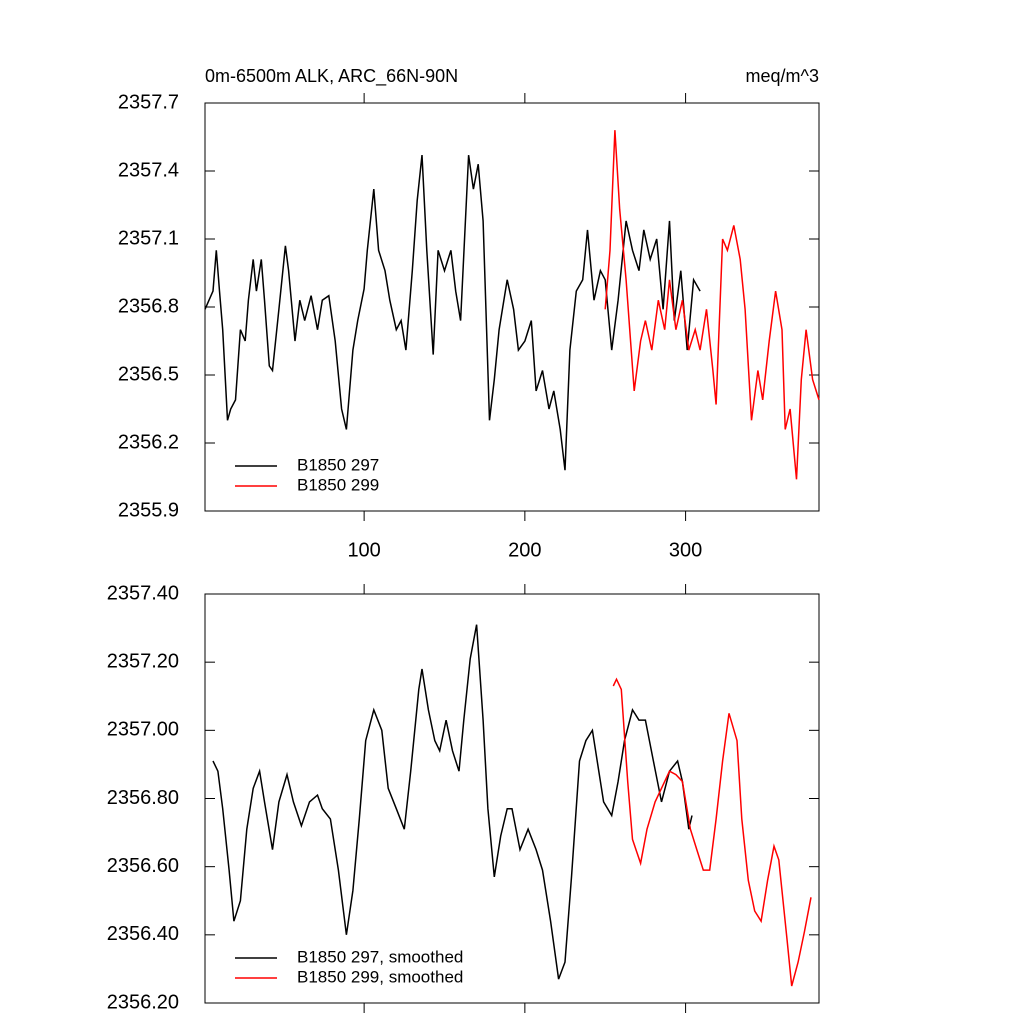  What do you see at coordinates (338, 464) in the screenshot?
I see `legend-label: B1850 297` at bounding box center [338, 464].